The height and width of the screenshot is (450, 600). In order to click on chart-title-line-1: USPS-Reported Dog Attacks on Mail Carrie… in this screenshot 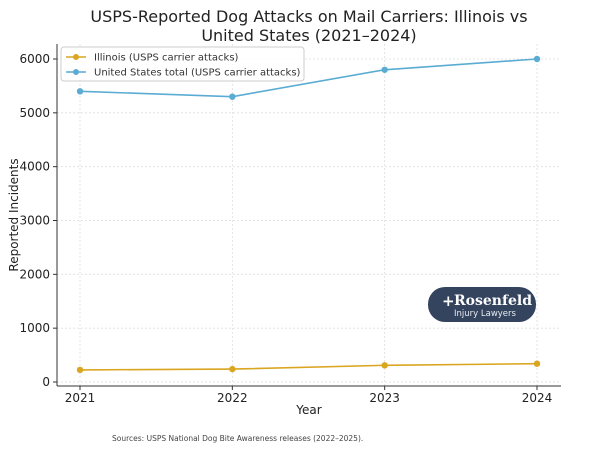, I will do `click(308, 16)`.